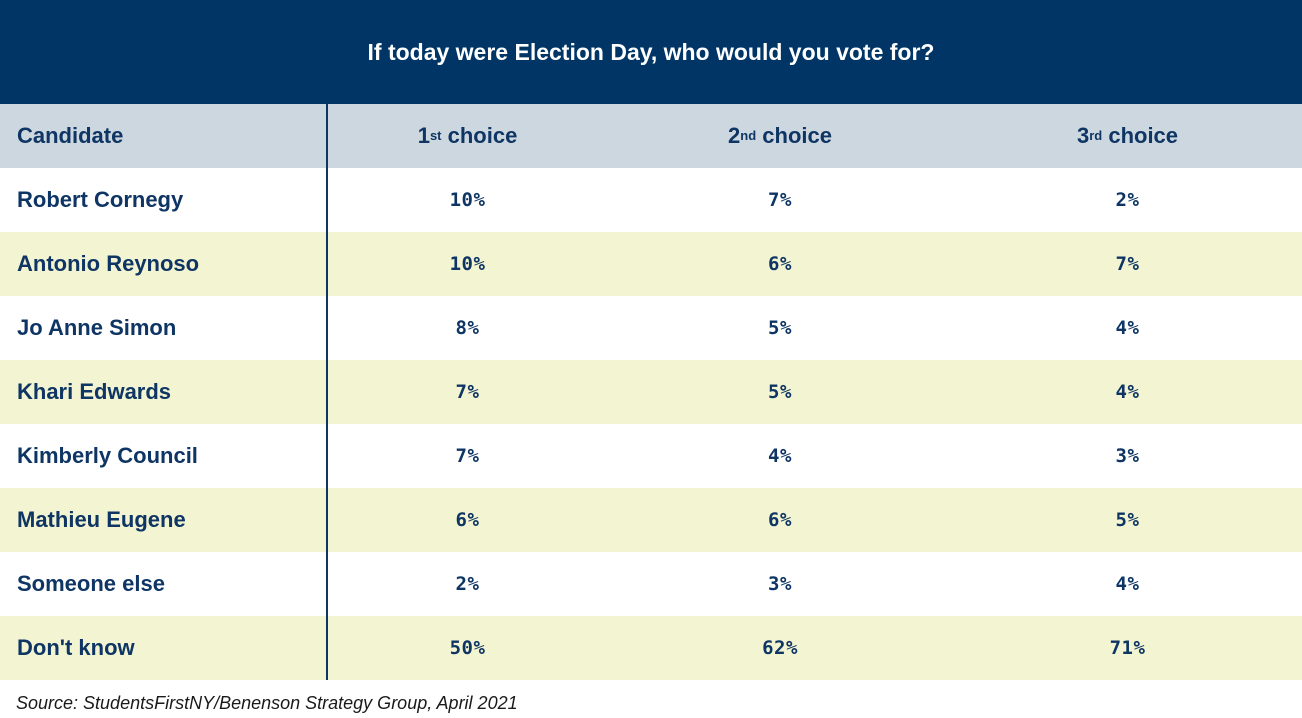 Image resolution: width=1302 pixels, height=718 pixels. I want to click on table-row: Kimberly Council 7% 4% 3%, so click(651, 456).